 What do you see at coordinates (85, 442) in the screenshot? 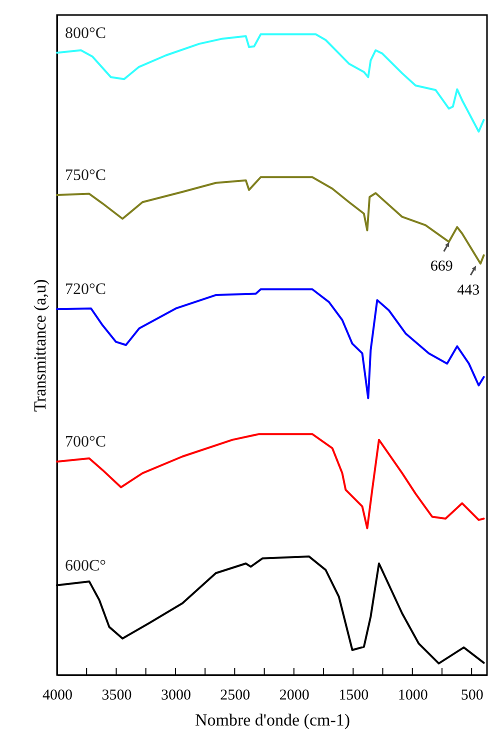
I see `series-label: 700°C` at bounding box center [85, 442].